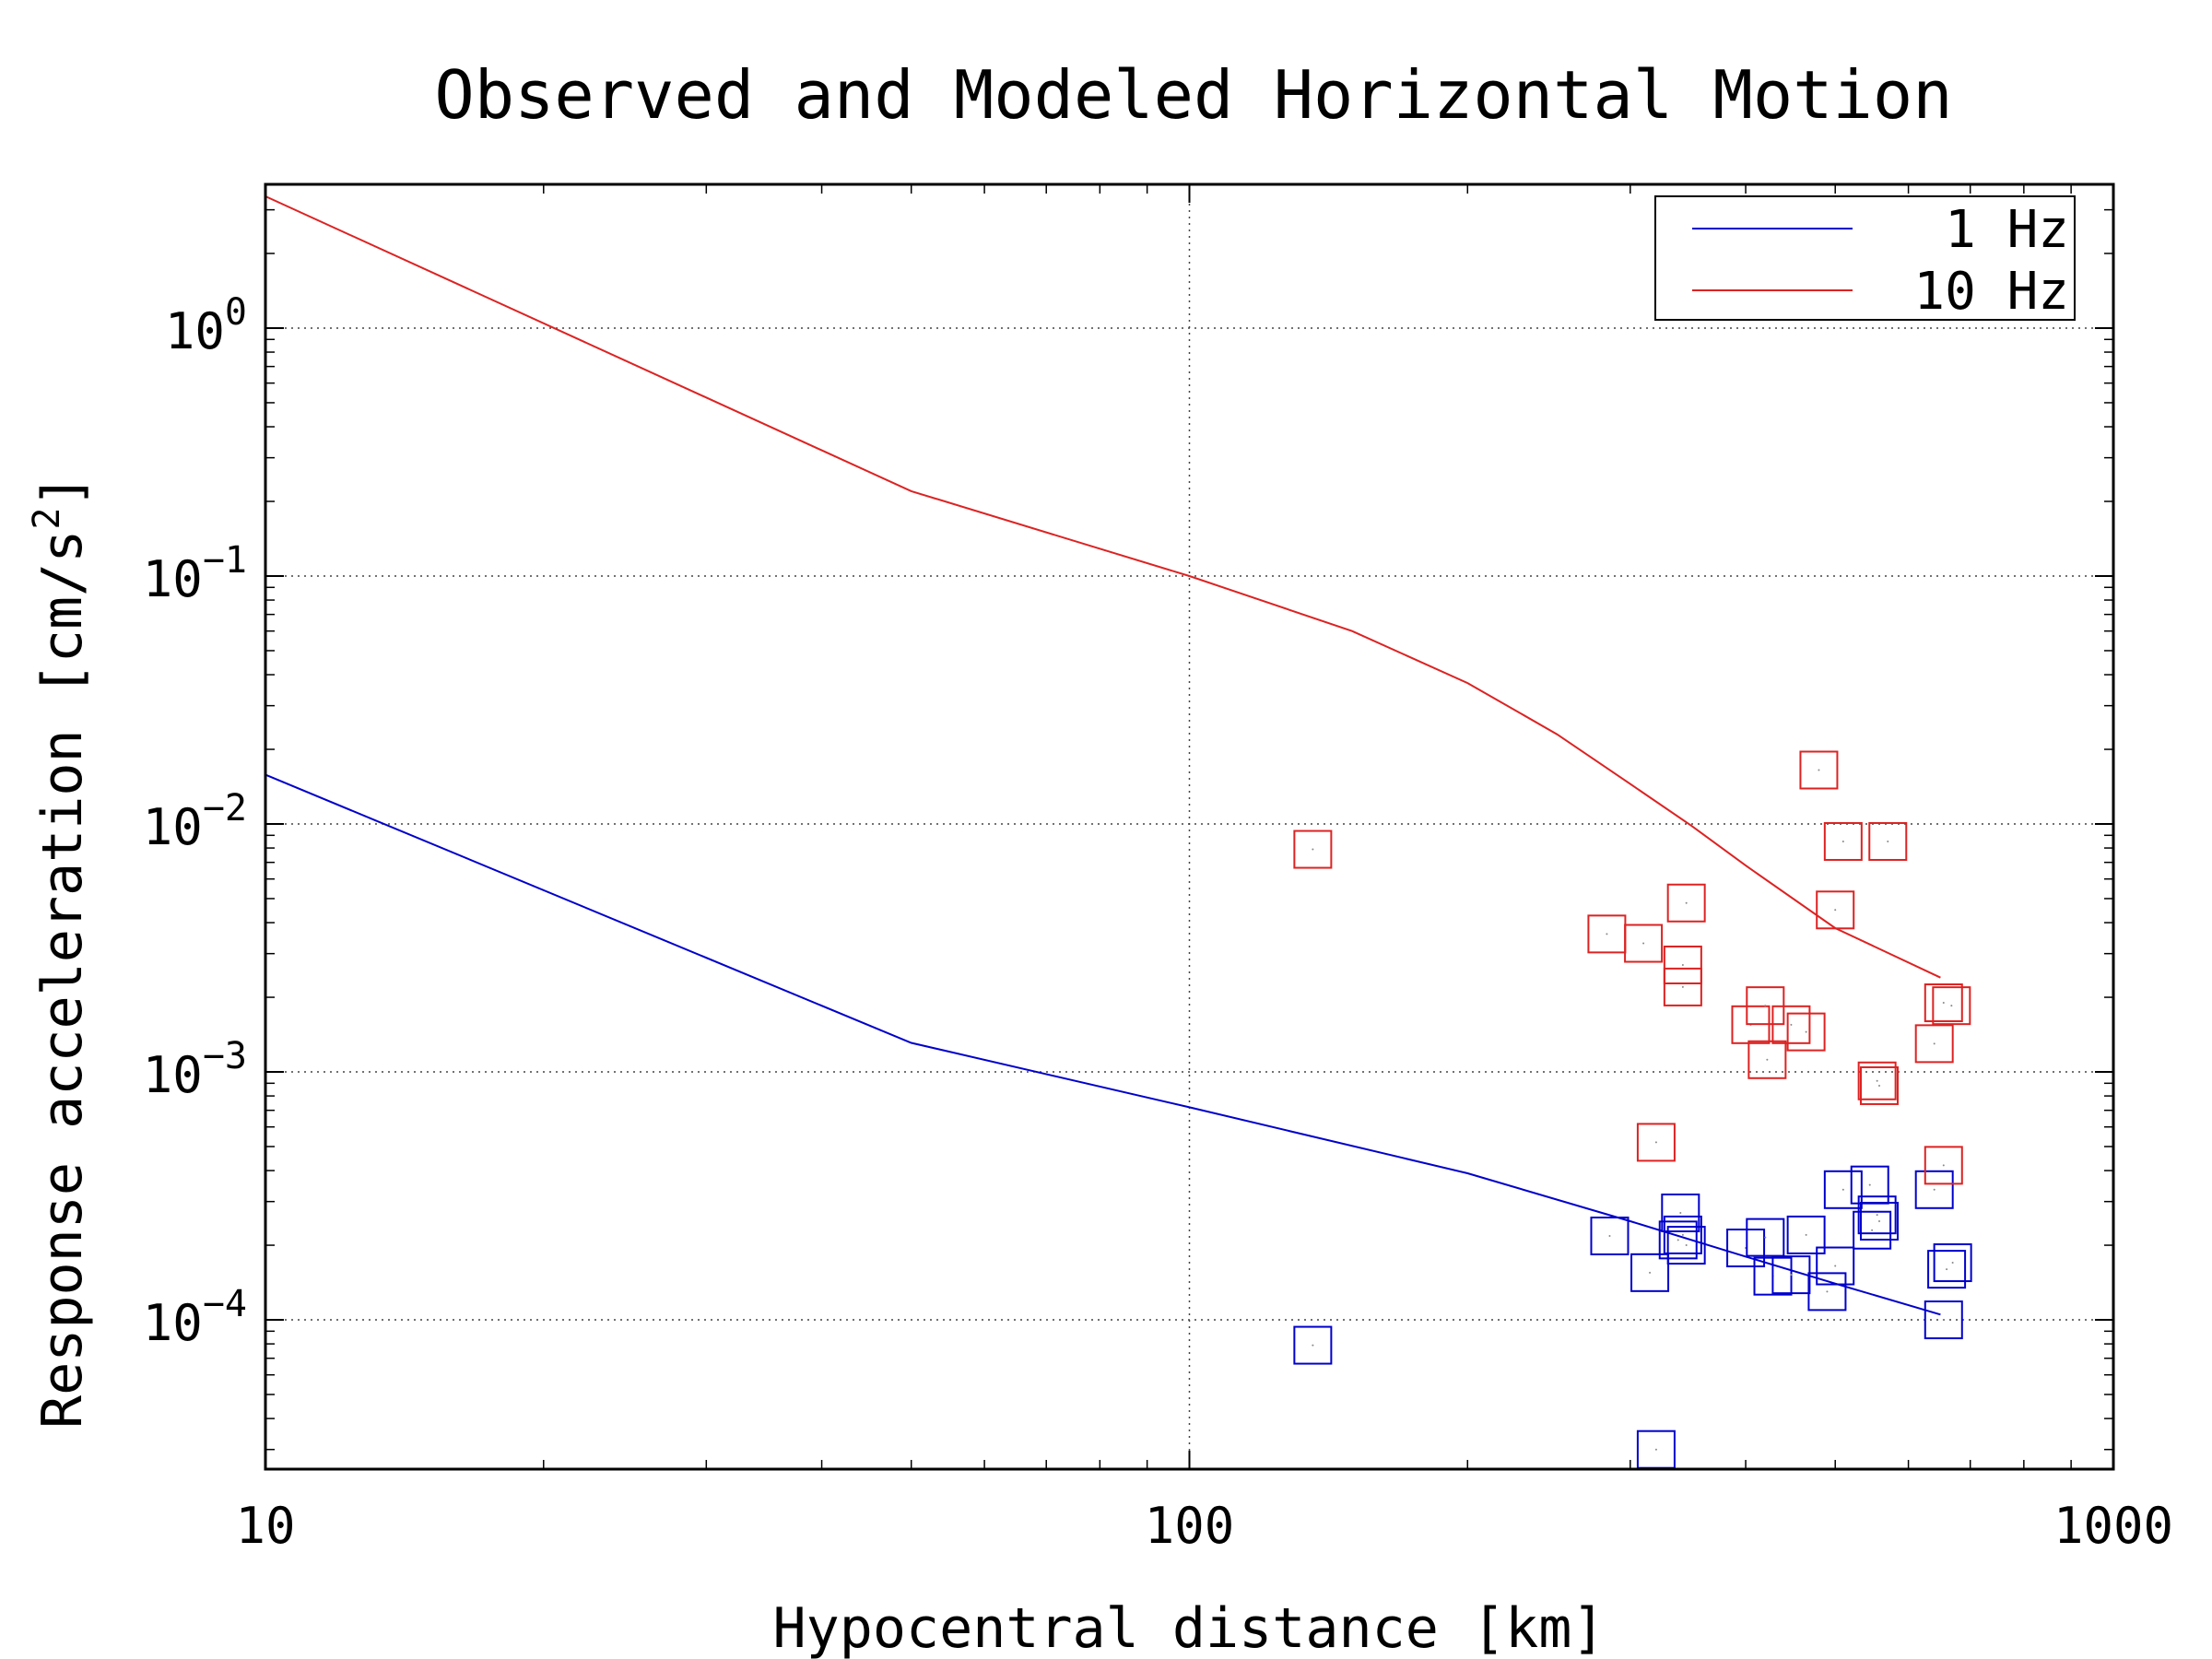  I want to click on x-axis-label: Hypocentral distance [km], so click(1188, 1627).